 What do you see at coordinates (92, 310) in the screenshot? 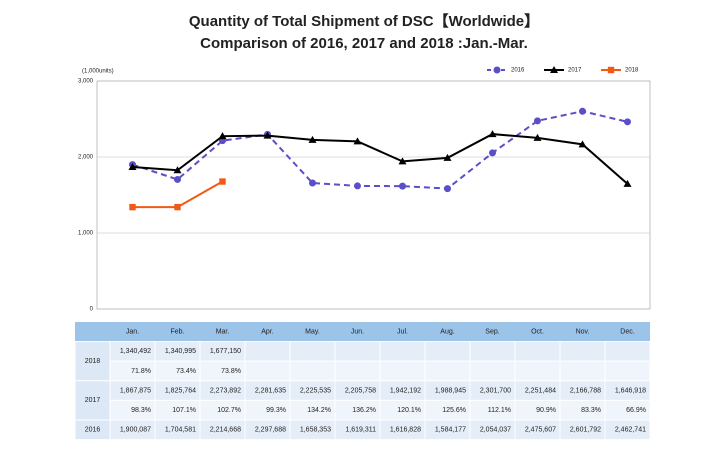
I see `y-tick-label: 0` at bounding box center [92, 310].